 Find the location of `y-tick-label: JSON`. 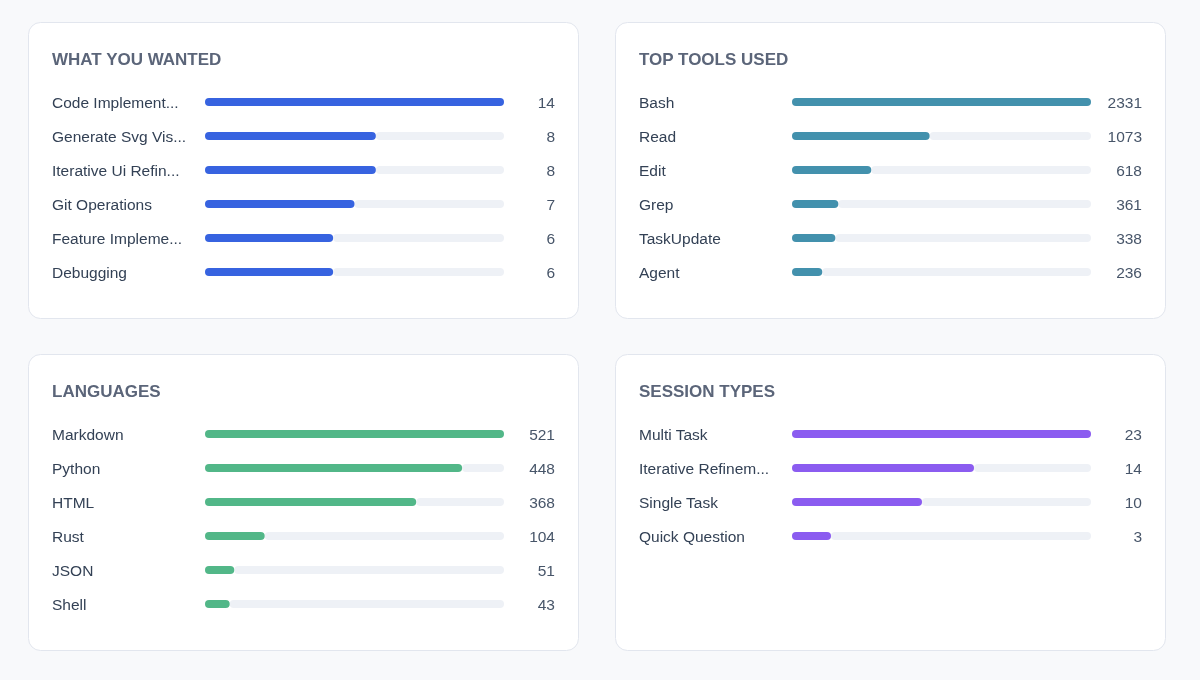

y-tick-label: JSON is located at coordinates (73, 570).